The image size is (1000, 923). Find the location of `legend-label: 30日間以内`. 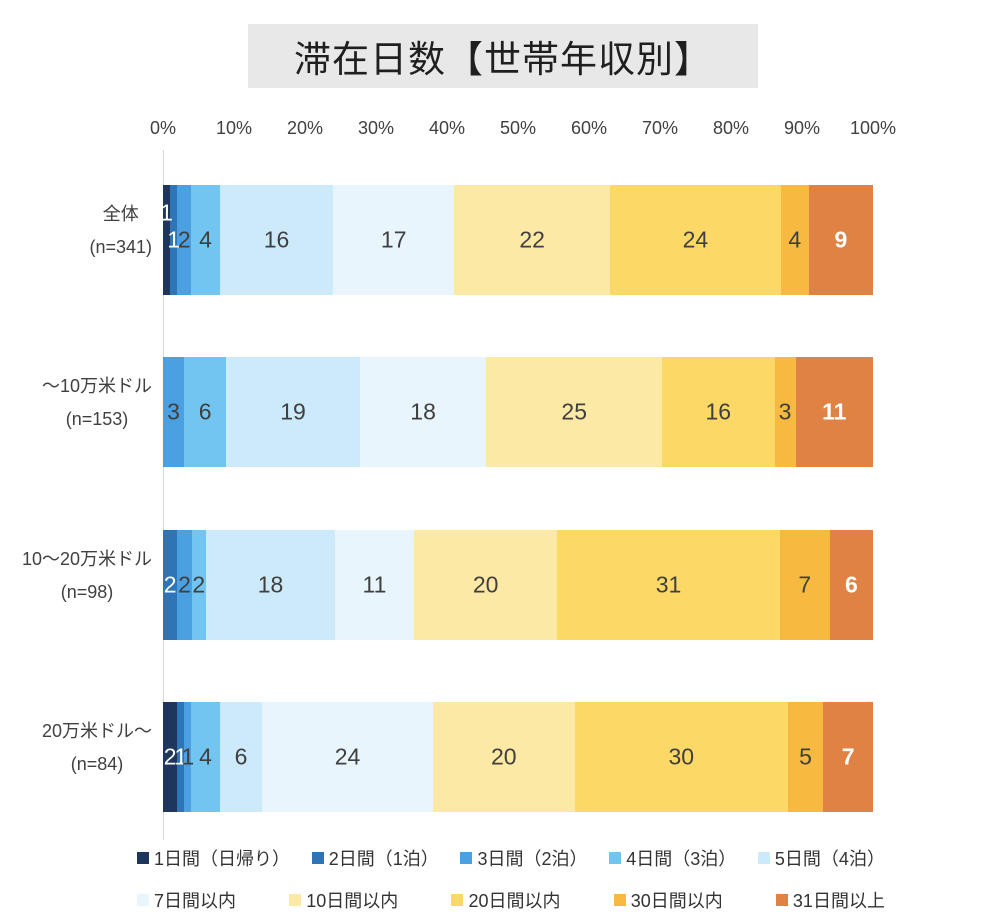

legend-label: 30日間以内 is located at coordinates (676, 901).